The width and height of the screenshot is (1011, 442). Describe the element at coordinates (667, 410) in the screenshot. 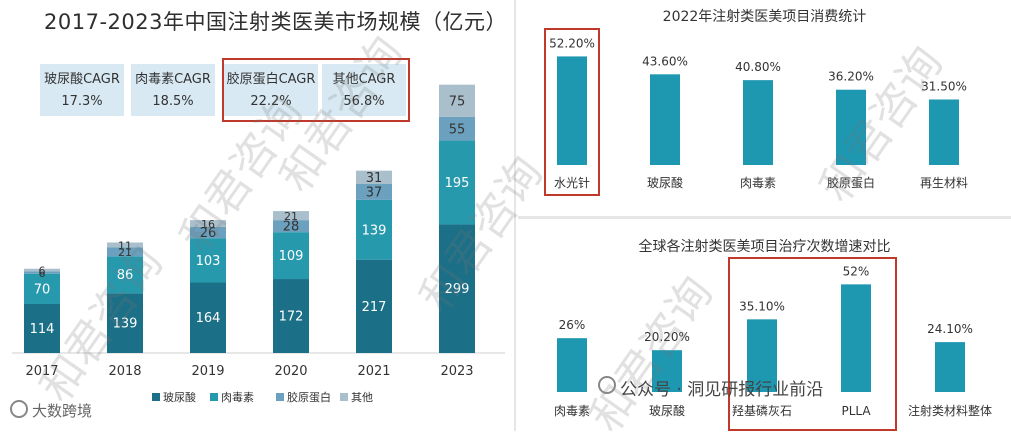

I see `x-tick-label: 玻尿酸` at that location.